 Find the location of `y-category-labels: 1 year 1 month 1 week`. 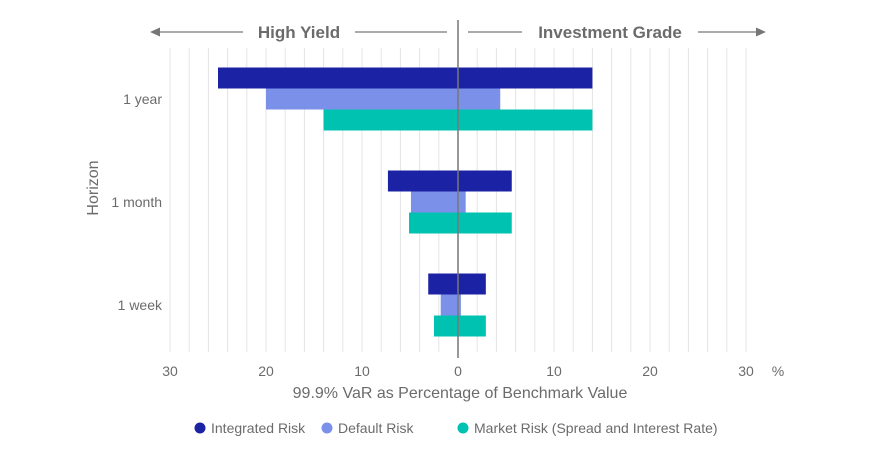

y-category-labels: 1 year 1 month 1 week is located at coordinates (137, 202).